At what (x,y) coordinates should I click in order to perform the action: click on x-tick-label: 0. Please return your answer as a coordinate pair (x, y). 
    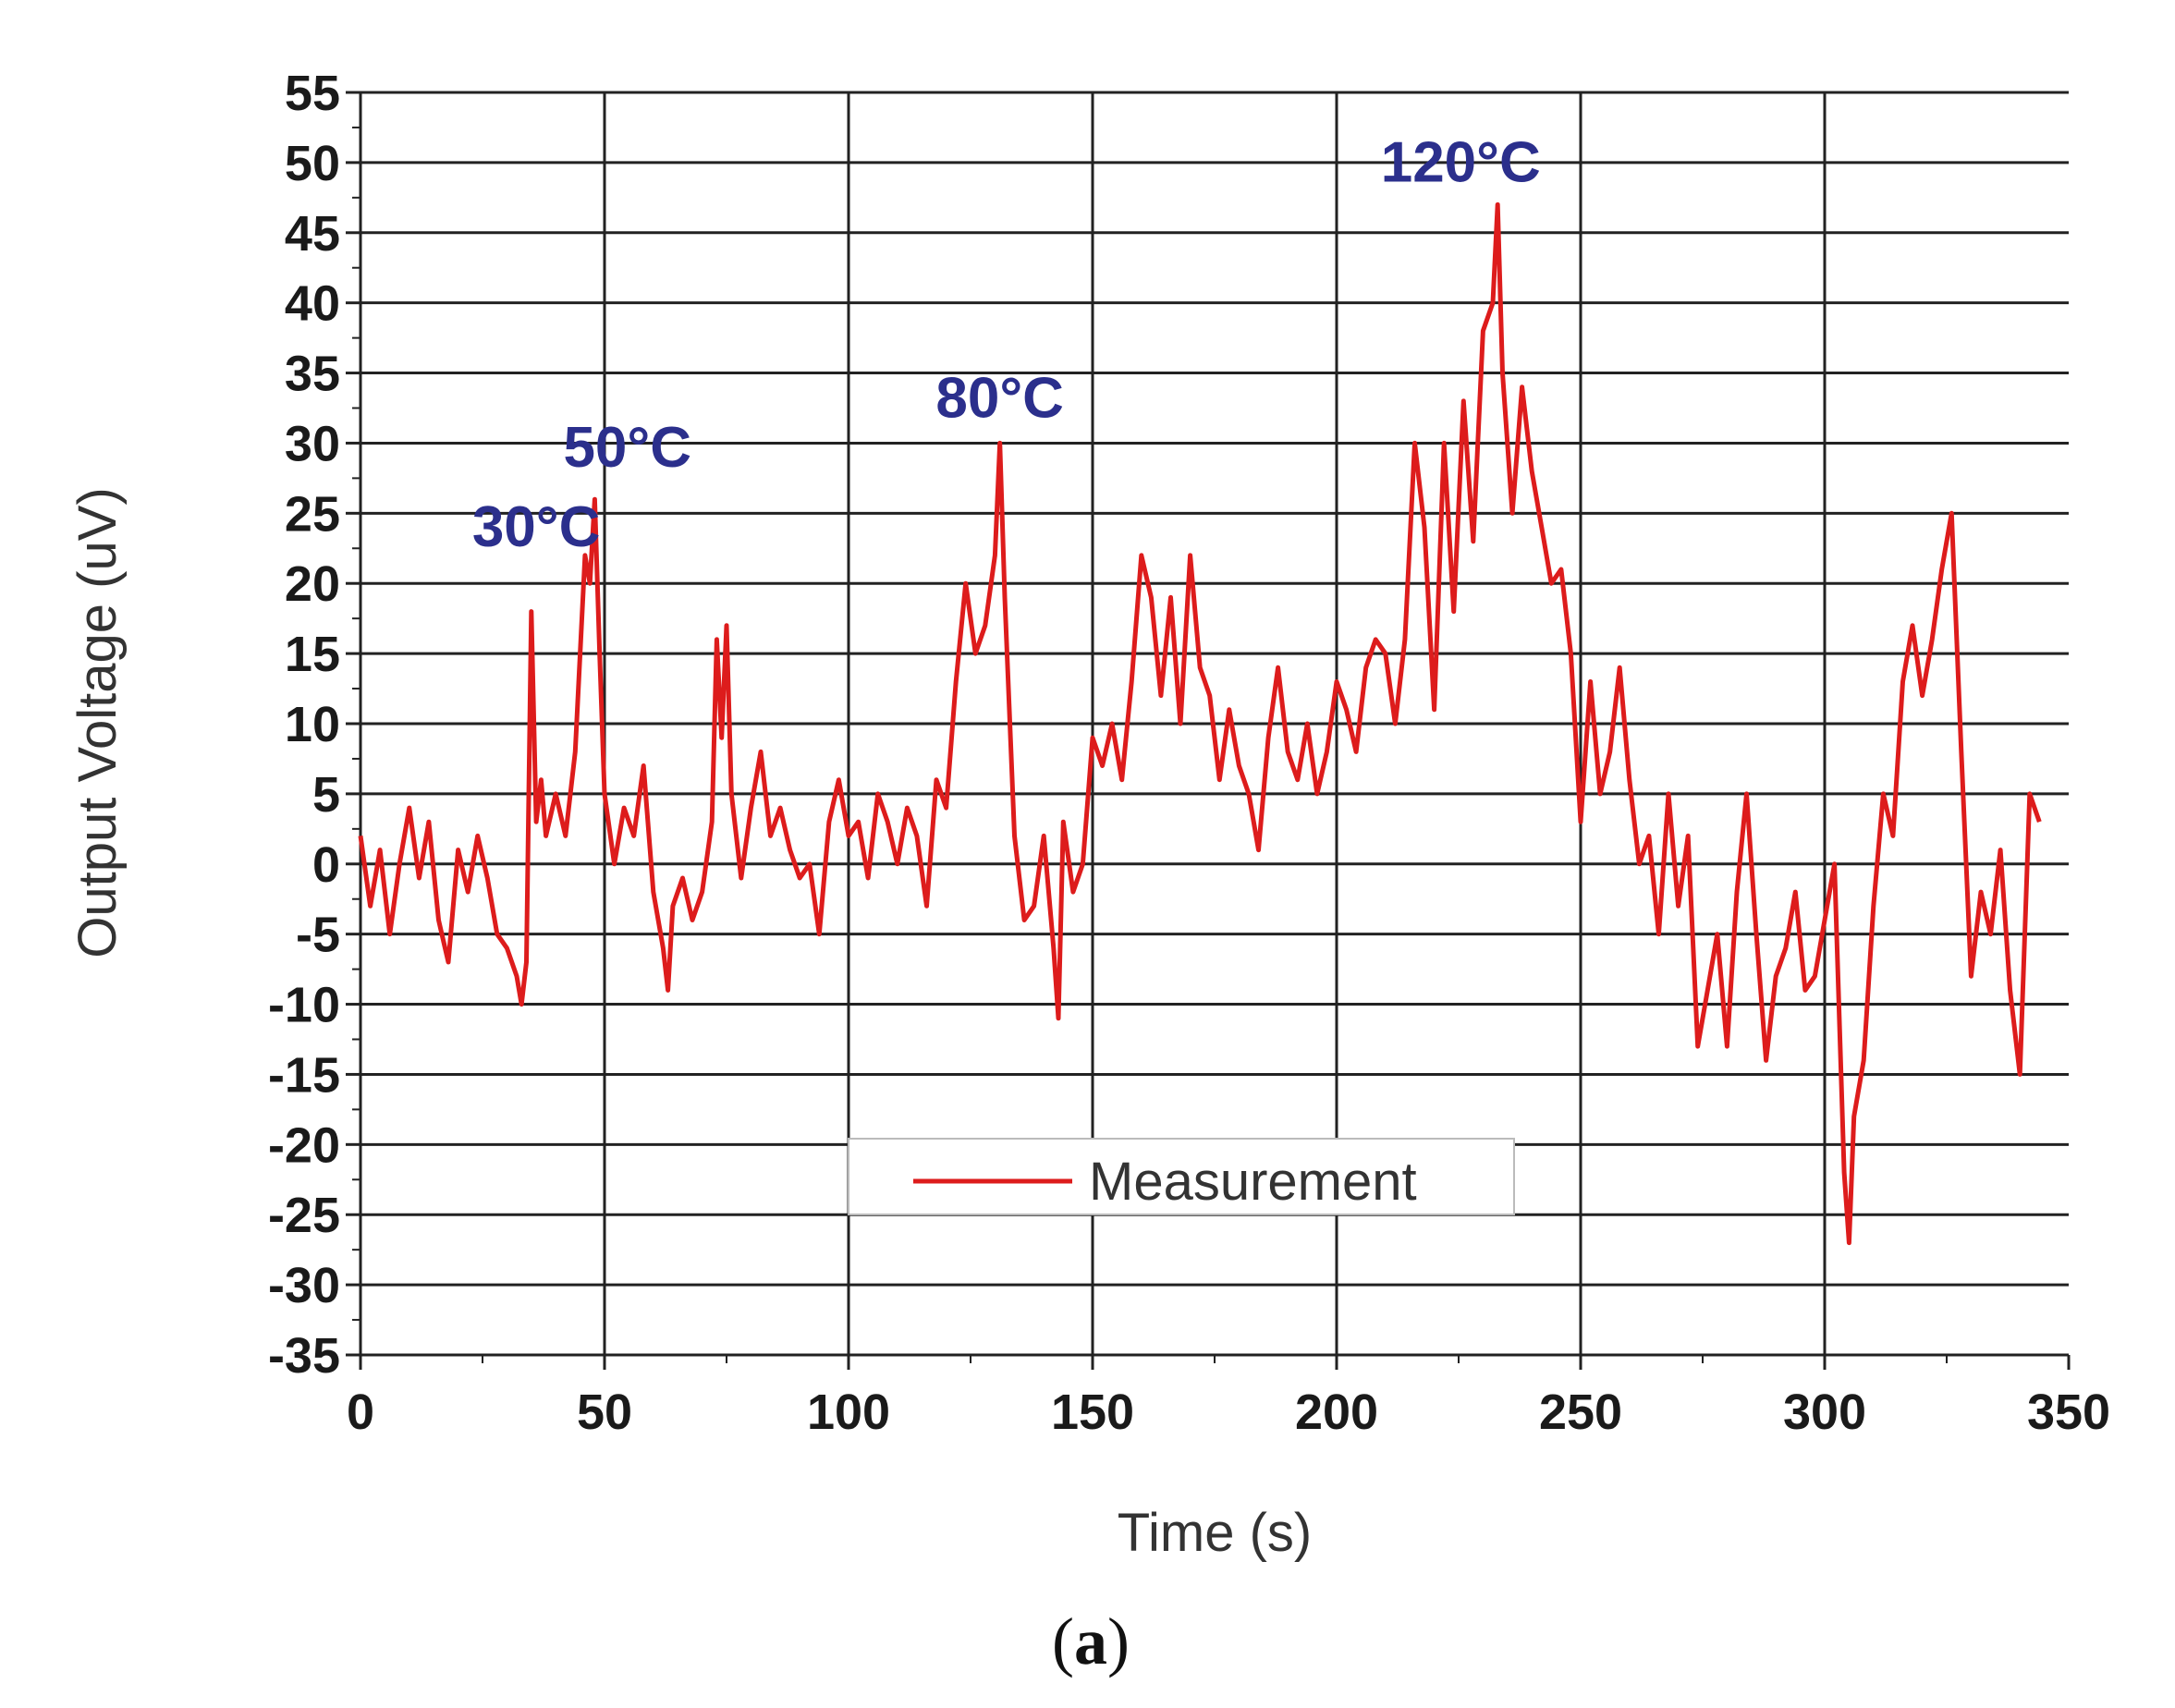
    Looking at the image, I should click on (360, 1412).